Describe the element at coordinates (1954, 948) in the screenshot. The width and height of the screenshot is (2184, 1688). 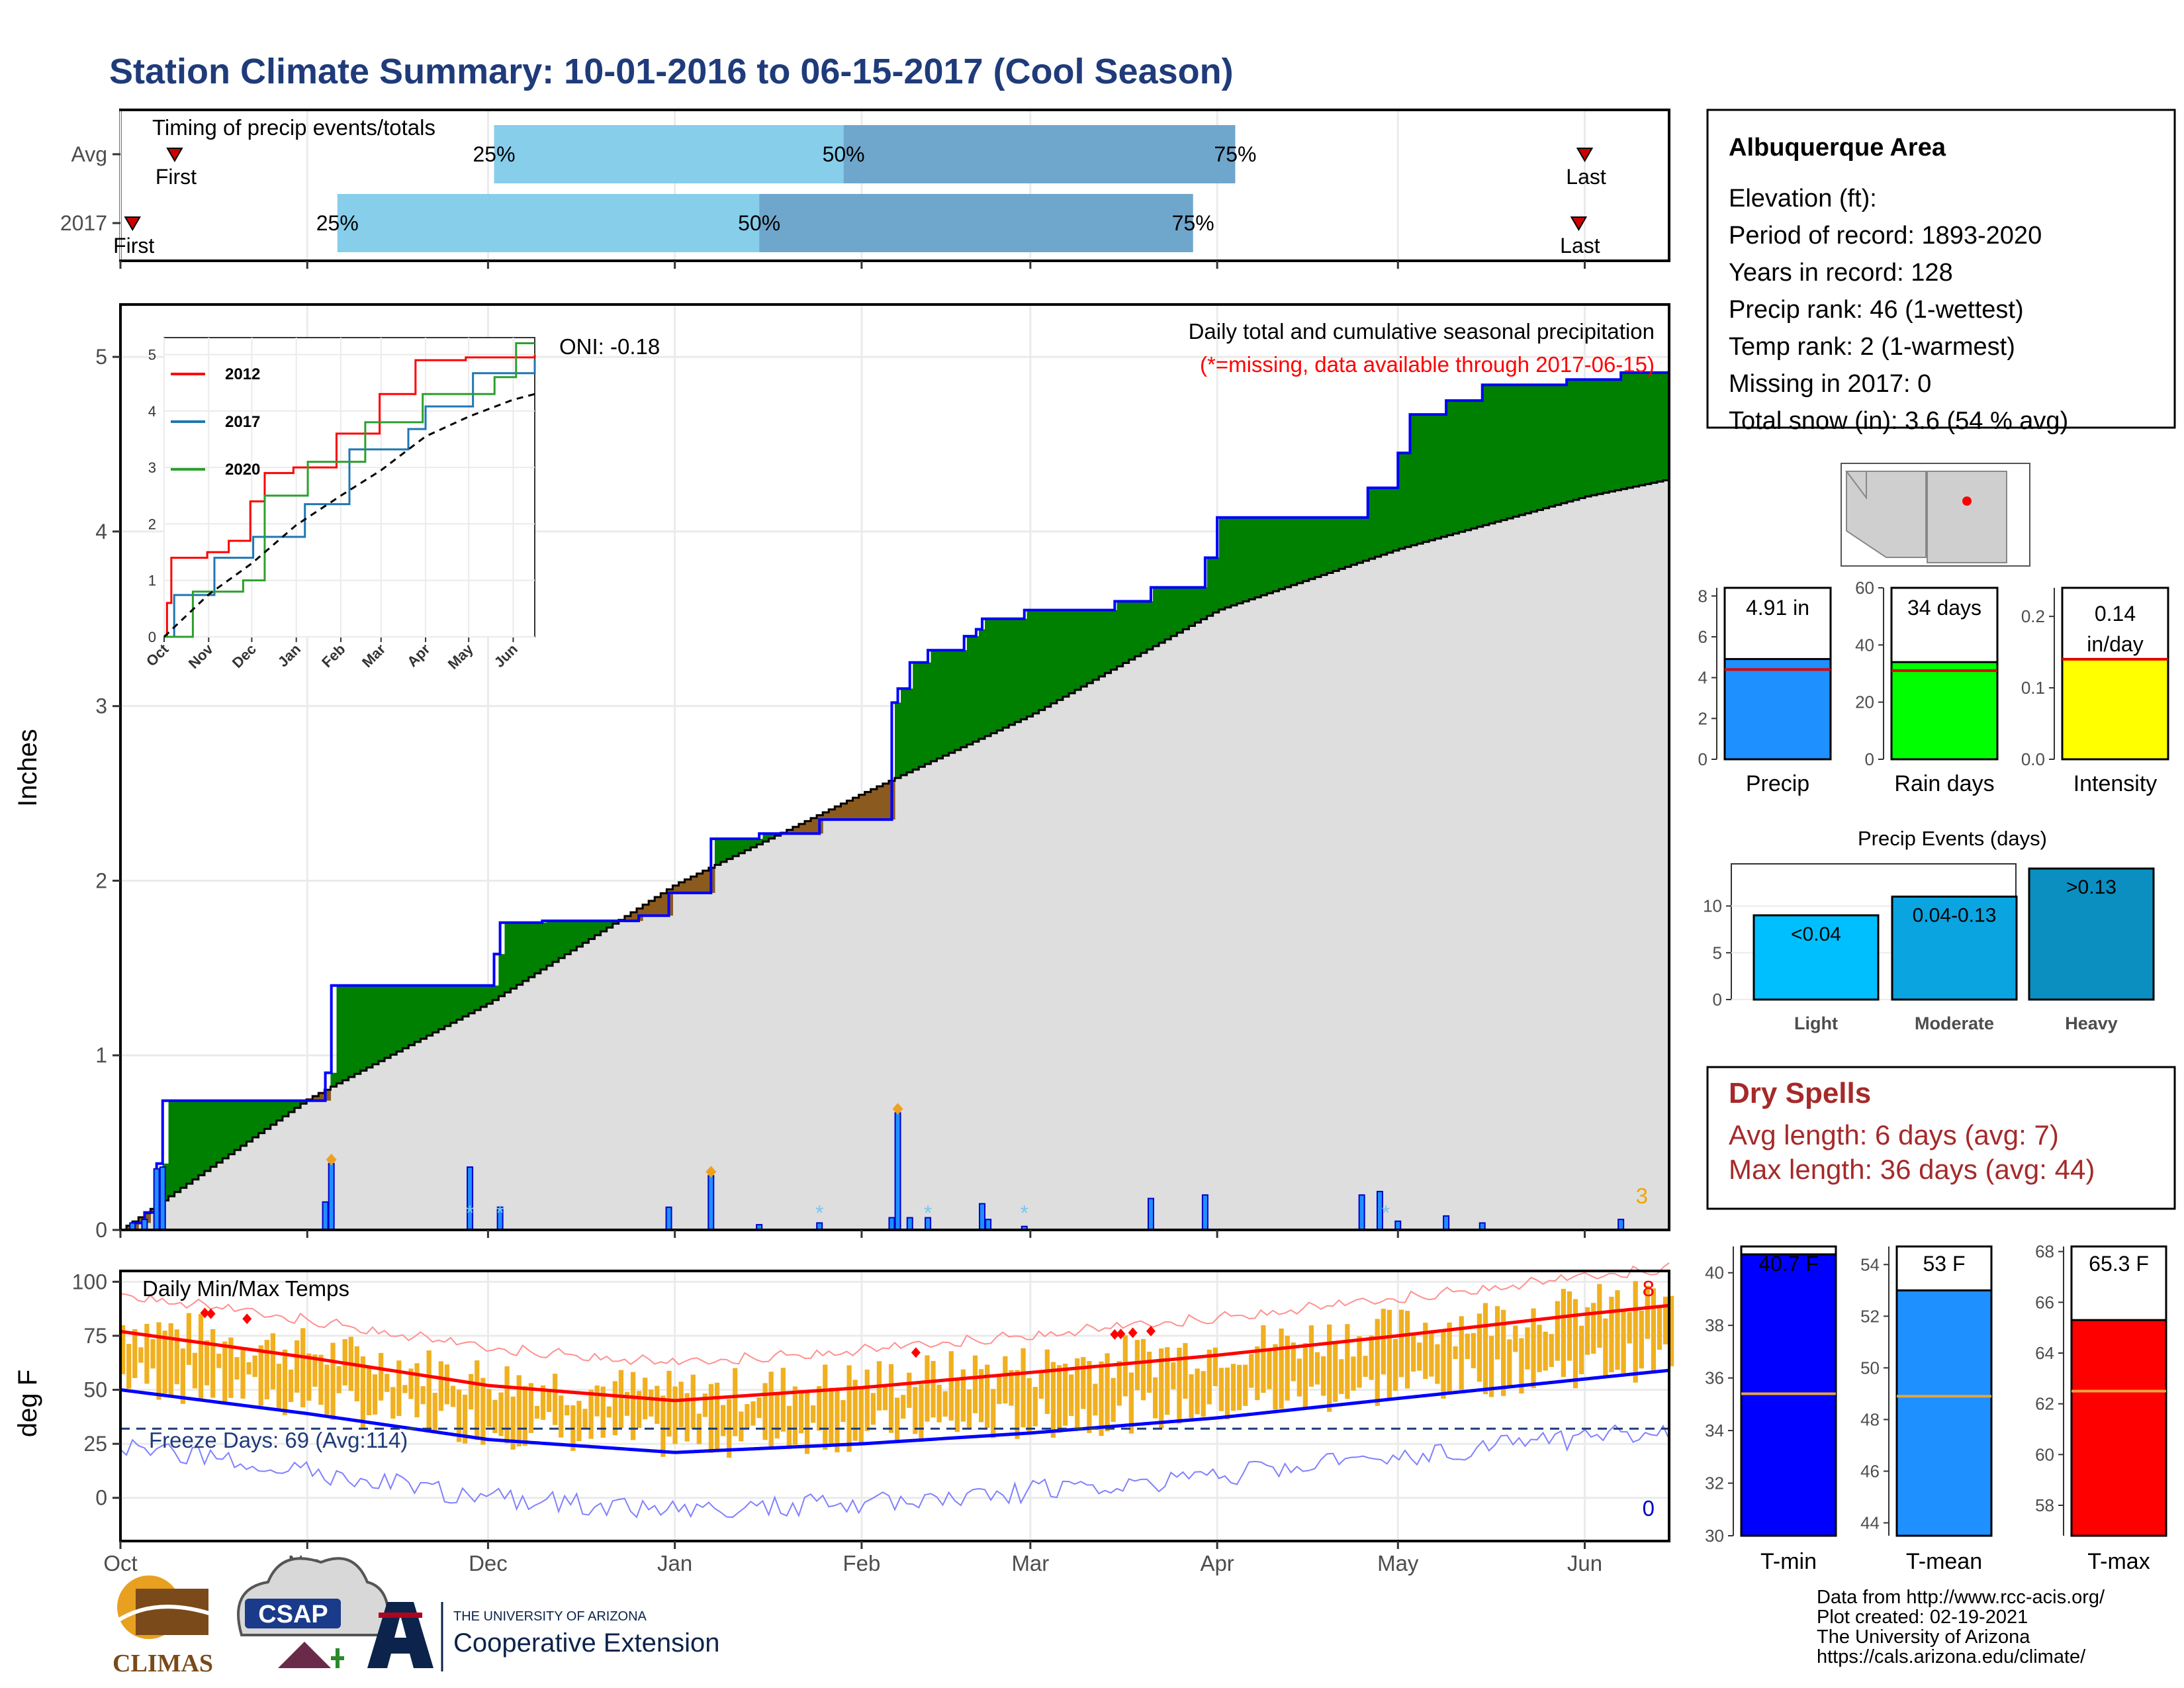
I see `precip-event-bar-moderate` at that location.